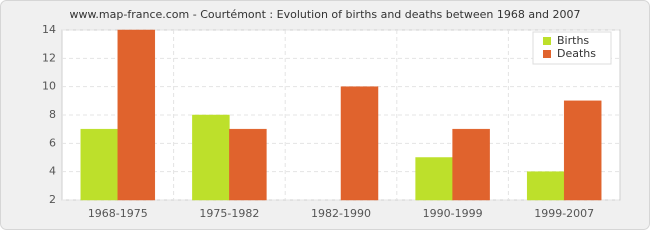 This screenshot has height=240, width=650. I want to click on x-tick-label: 1990-1999, so click(453, 213).